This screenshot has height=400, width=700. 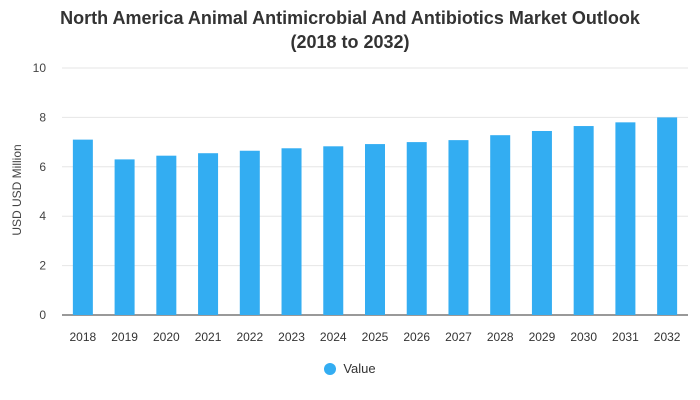 I want to click on bar-2023, so click(x=291, y=231).